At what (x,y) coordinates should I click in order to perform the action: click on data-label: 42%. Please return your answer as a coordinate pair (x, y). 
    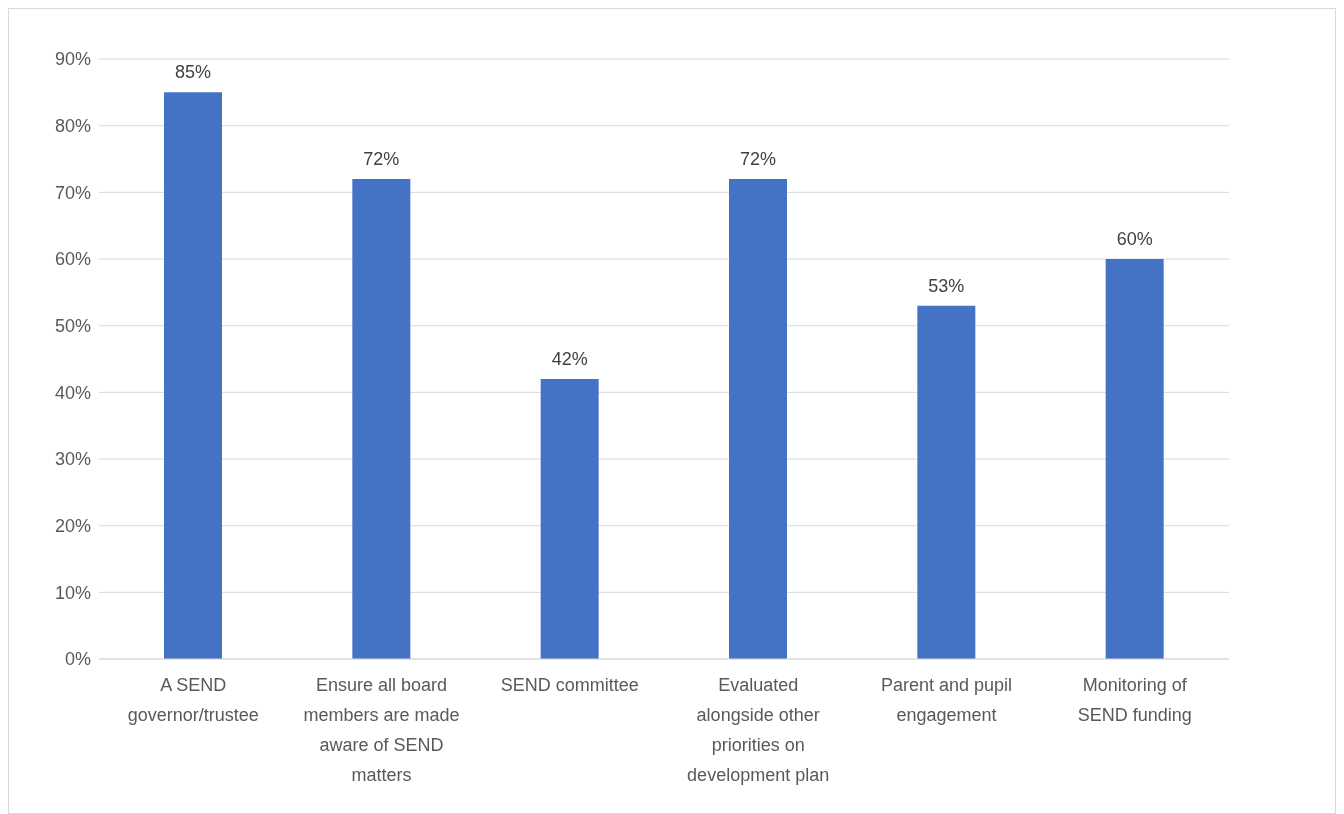
    Looking at the image, I should click on (569, 359).